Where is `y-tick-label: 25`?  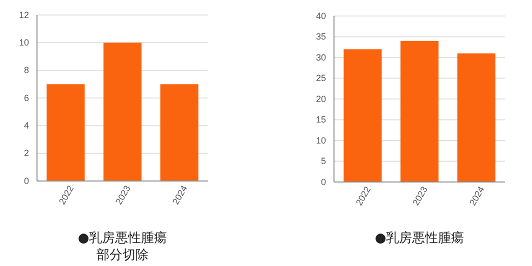 y-tick-label: 25 is located at coordinates (321, 78).